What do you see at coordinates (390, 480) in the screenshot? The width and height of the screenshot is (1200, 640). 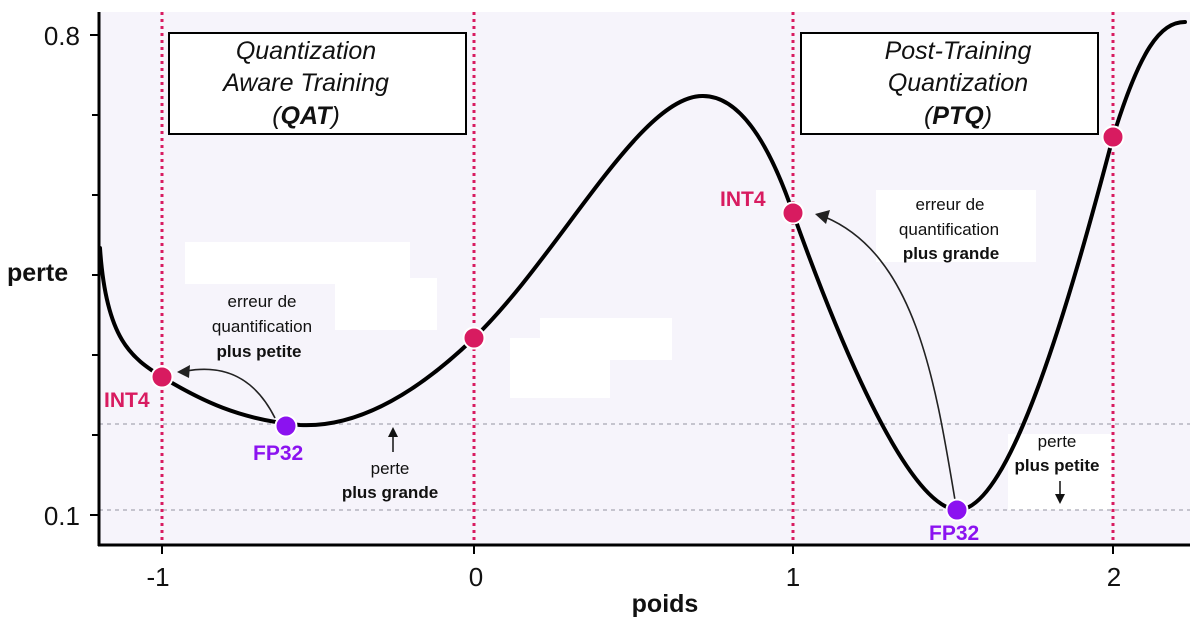 I see `annotation-qat-loss: perte plus grande` at bounding box center [390, 480].